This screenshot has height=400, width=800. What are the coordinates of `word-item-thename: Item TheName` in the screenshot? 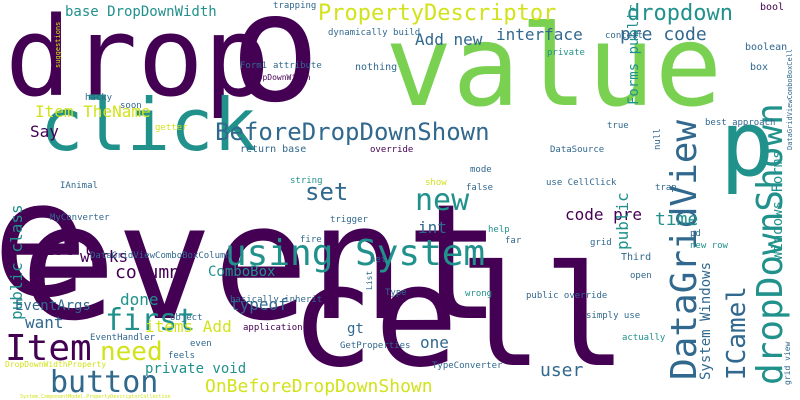 It's located at (93, 111).